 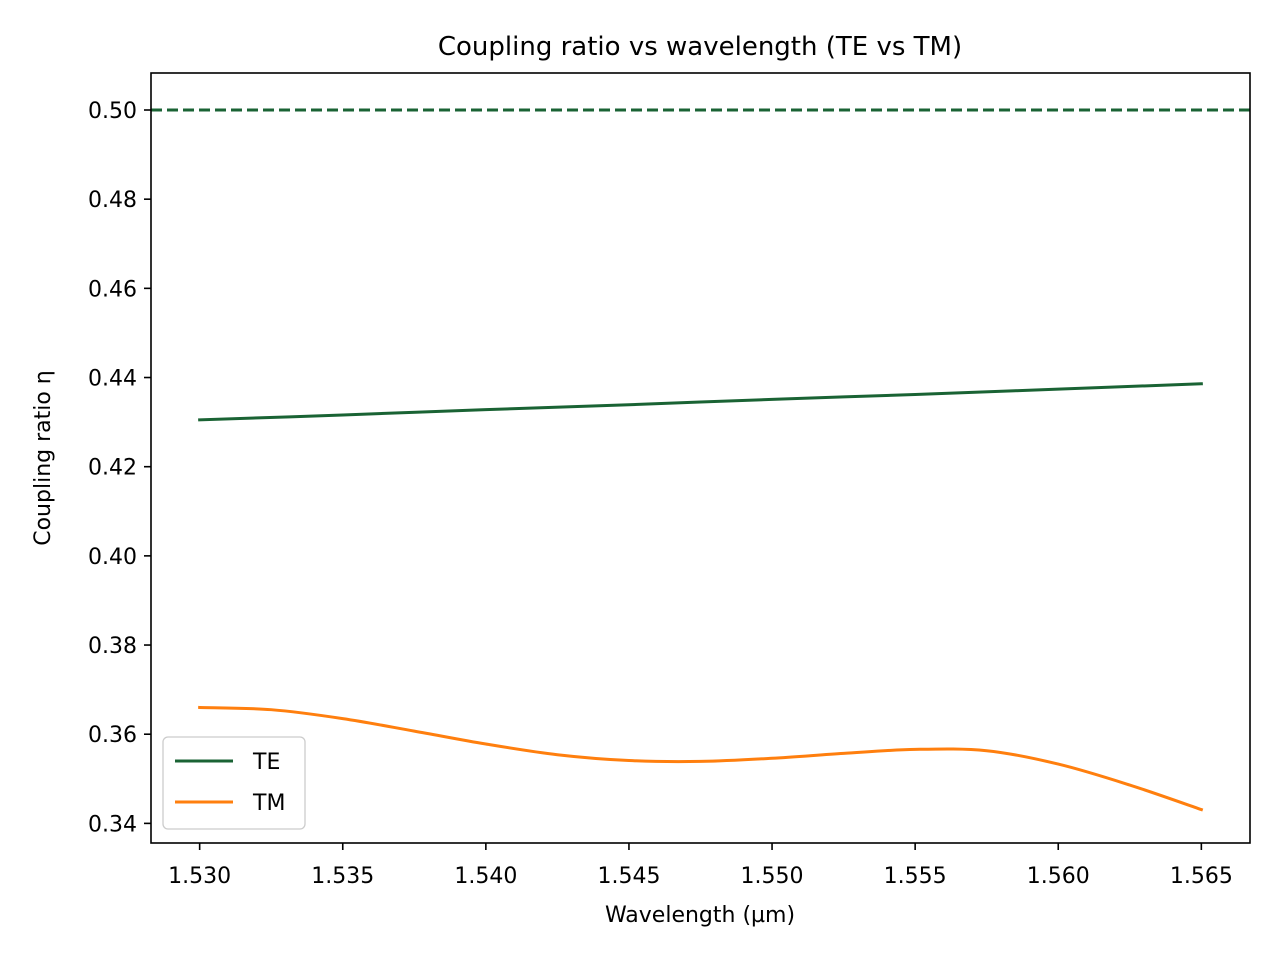 I want to click on y-axis-label: Coupling ratio η, so click(x=43, y=458).